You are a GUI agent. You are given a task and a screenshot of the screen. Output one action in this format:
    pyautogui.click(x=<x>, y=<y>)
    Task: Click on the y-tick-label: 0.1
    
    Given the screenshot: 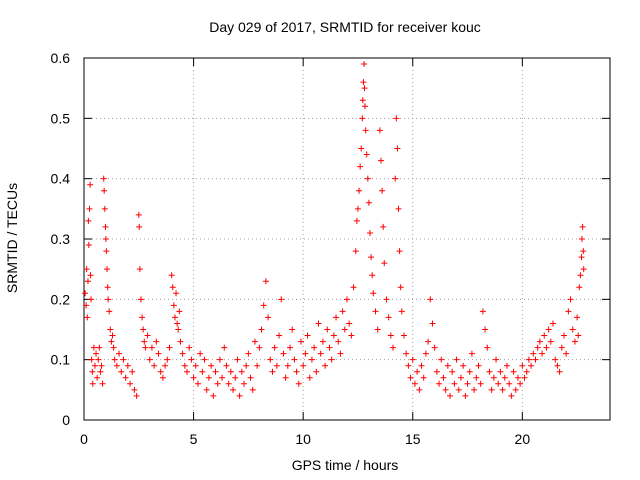 What is the action you would take?
    pyautogui.click(x=61, y=360)
    